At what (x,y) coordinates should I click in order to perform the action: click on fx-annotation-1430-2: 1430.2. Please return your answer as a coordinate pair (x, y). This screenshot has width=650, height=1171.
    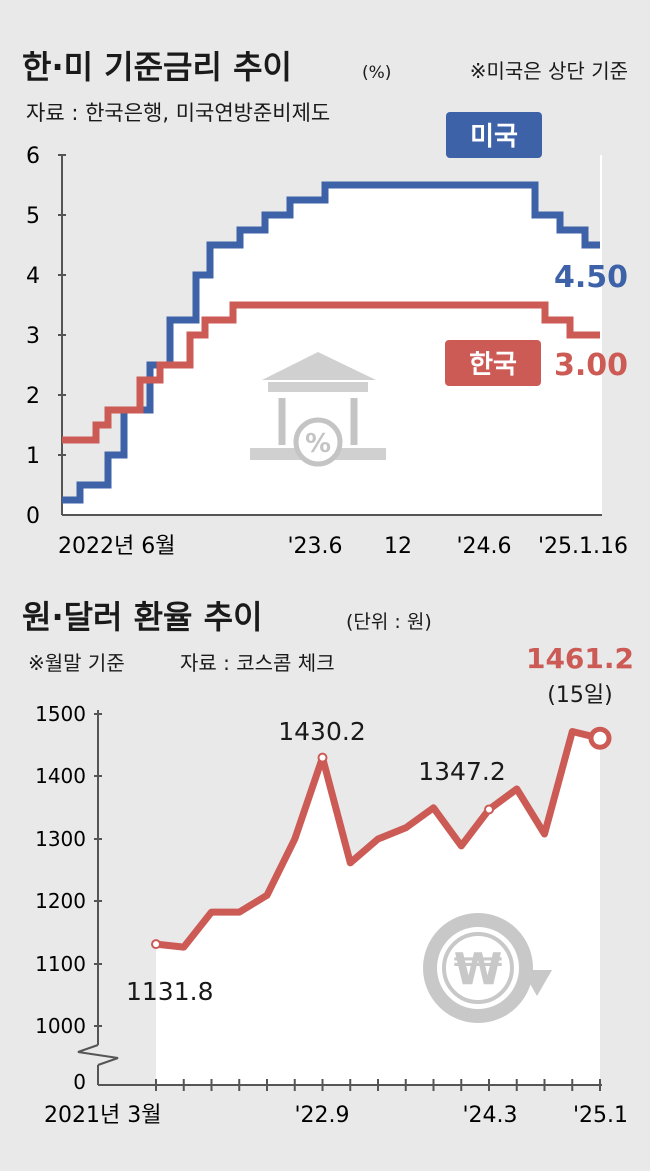
    Looking at the image, I should click on (321, 731).